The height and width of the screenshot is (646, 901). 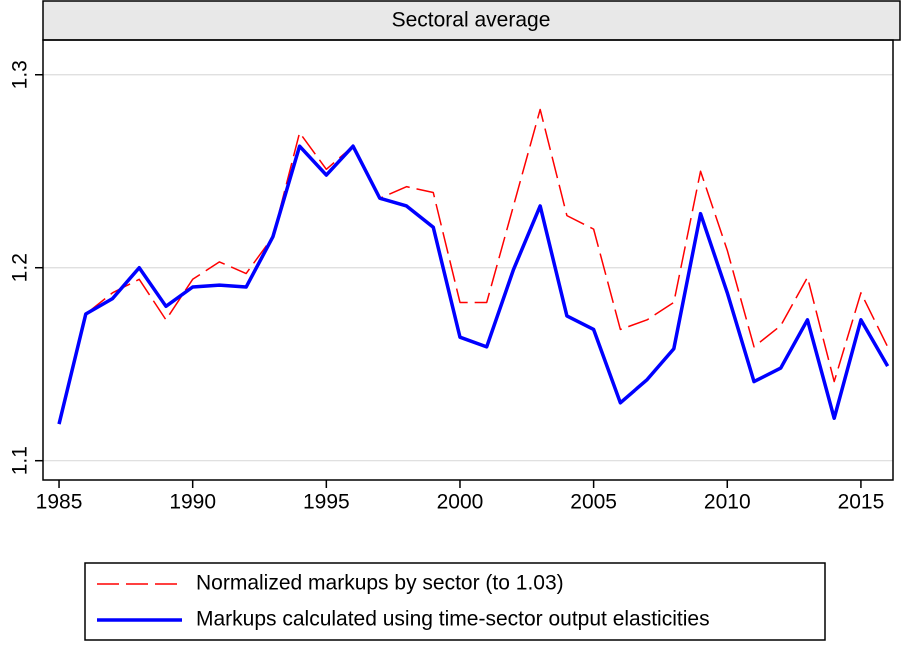 I want to click on title-strip, so click(x=471, y=20).